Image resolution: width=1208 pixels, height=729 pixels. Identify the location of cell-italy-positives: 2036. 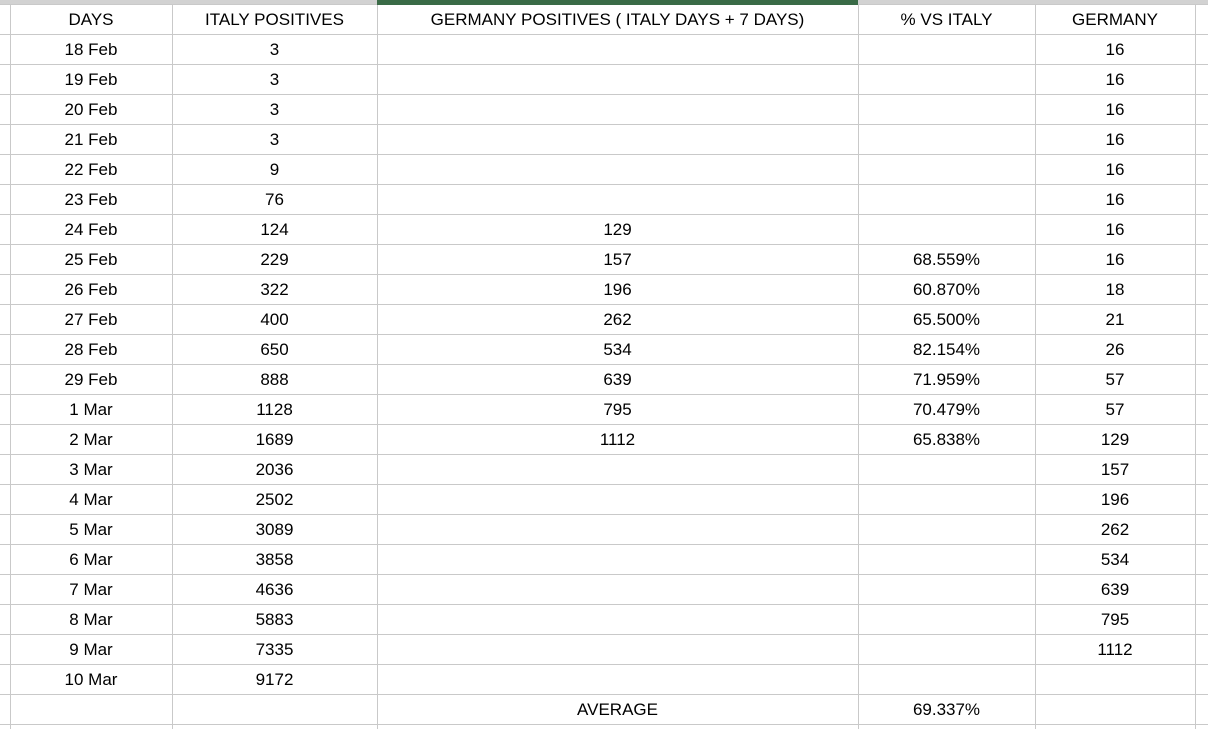
(274, 470).